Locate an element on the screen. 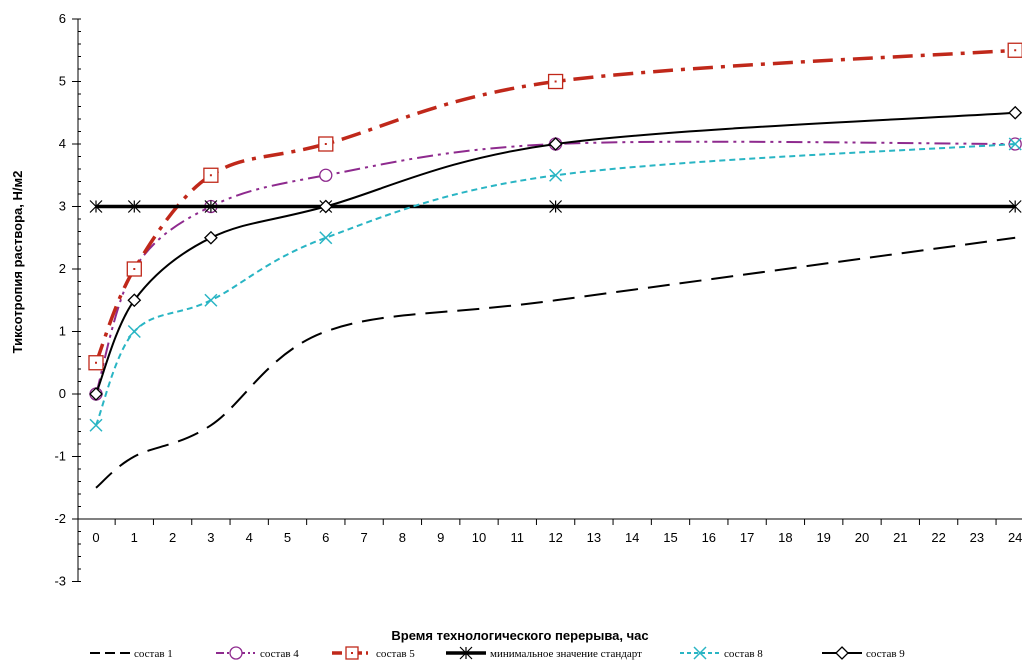 Image resolution: width=1022 pixels, height=662 pixels. x-tick-label: 2 is located at coordinates (172, 537).